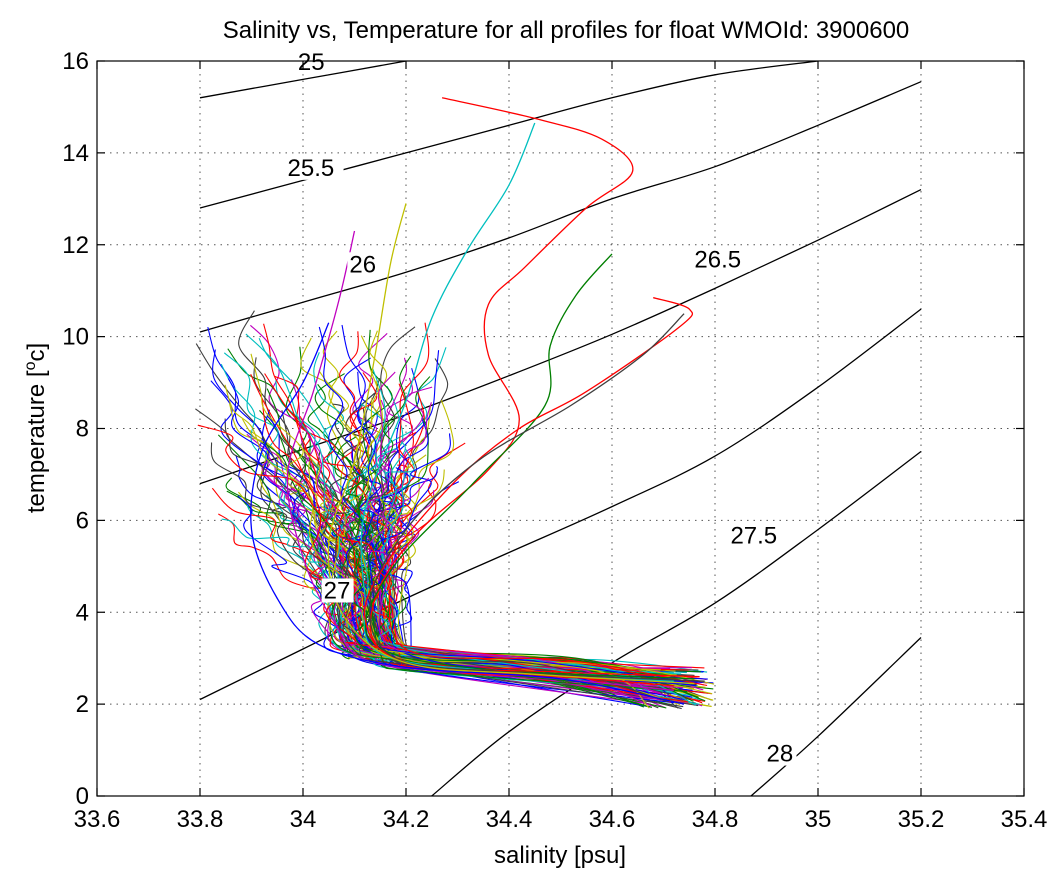 The width and height of the screenshot is (1060, 871). What do you see at coordinates (75, 245) in the screenshot?
I see `y-tick-label: 12` at bounding box center [75, 245].